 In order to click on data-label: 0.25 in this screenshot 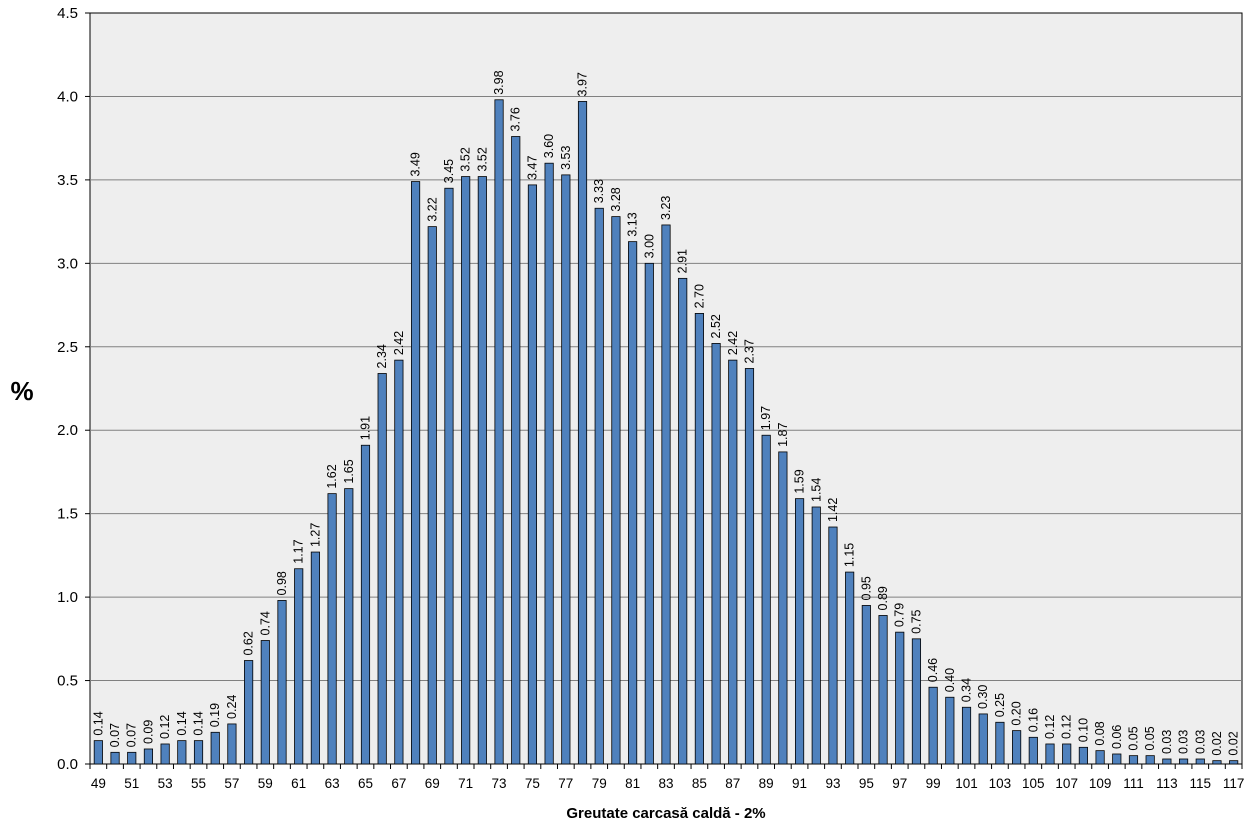, I will do `click(1000, 705)`.